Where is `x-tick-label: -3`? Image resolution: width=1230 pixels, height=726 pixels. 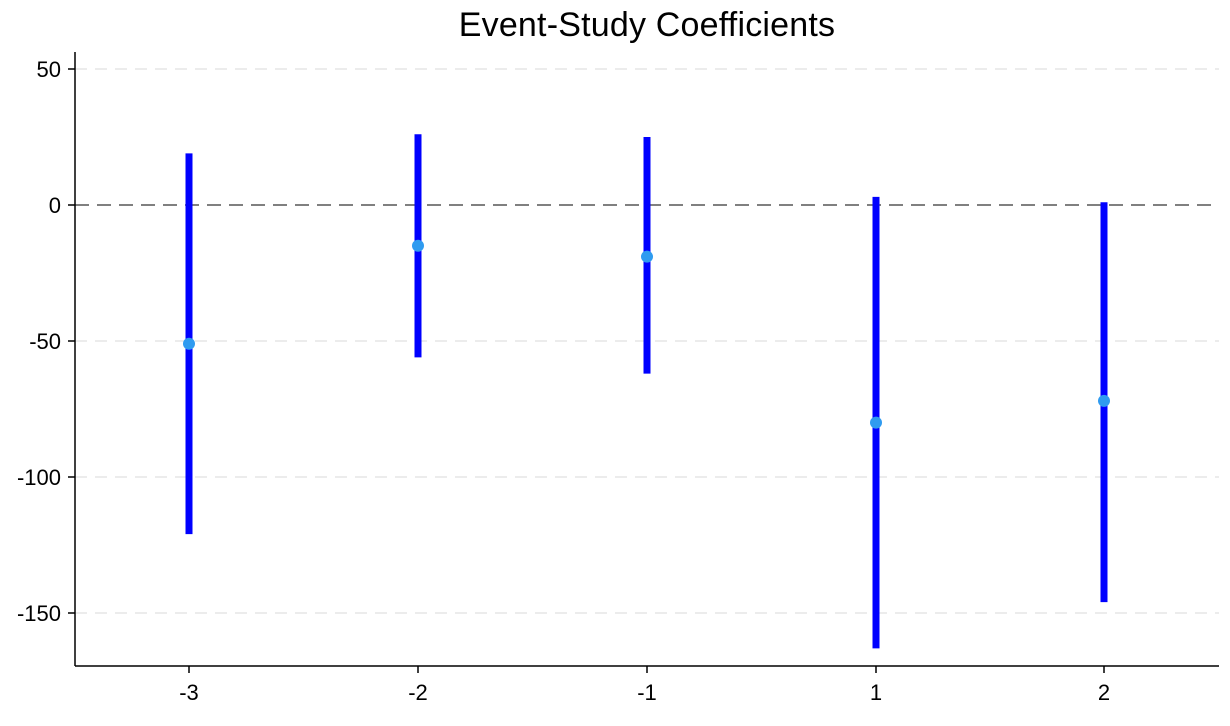
x-tick-label: -3 is located at coordinates (189, 692).